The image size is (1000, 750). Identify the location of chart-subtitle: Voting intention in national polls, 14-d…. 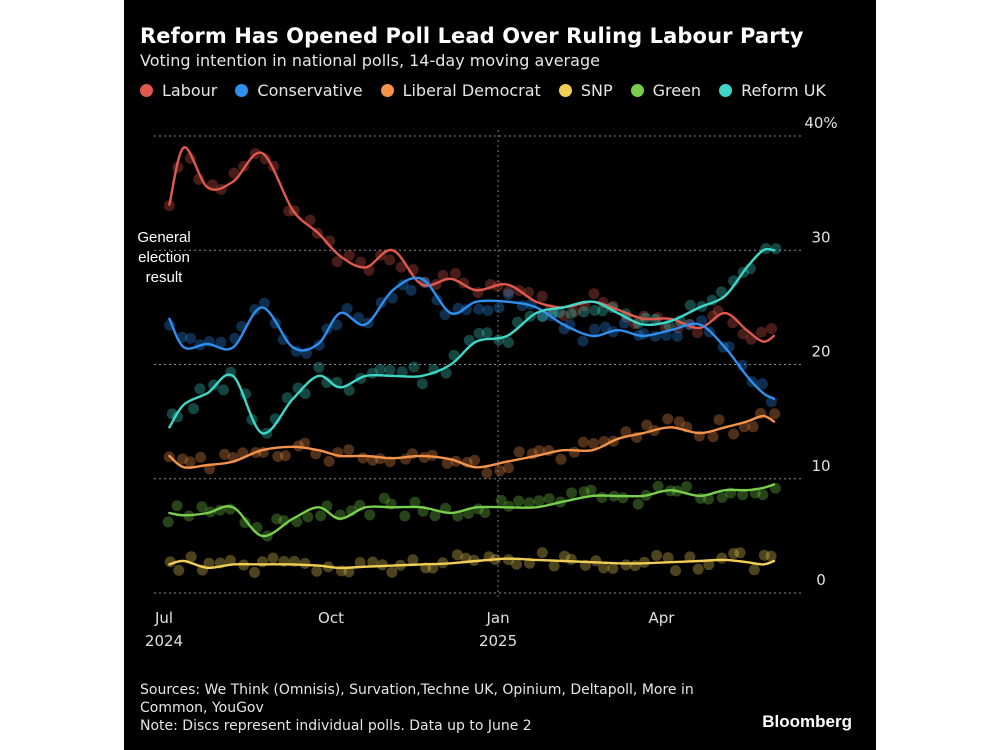
(370, 60).